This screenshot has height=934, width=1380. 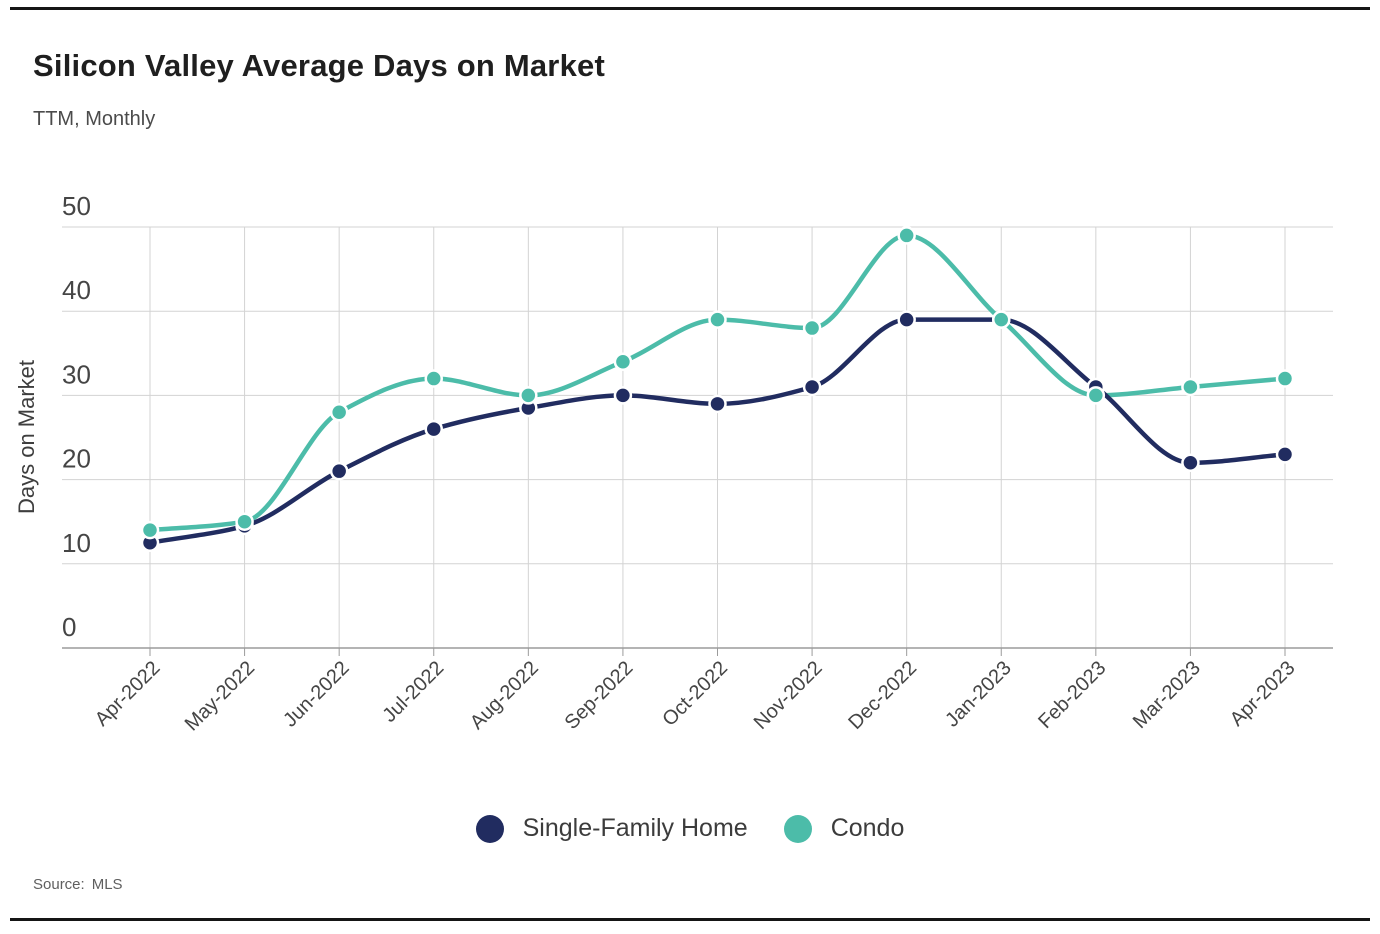 What do you see at coordinates (978, 694) in the screenshot?
I see `x-tick-label: Jan-2023` at bounding box center [978, 694].